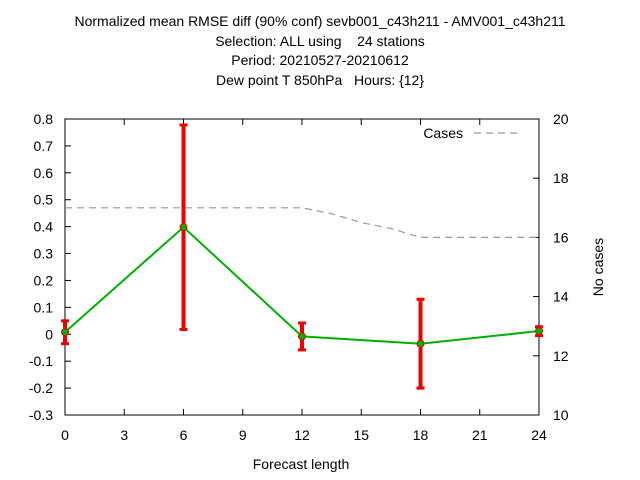 This screenshot has height=480, width=640. I want to click on legend: Cases, so click(472, 133).